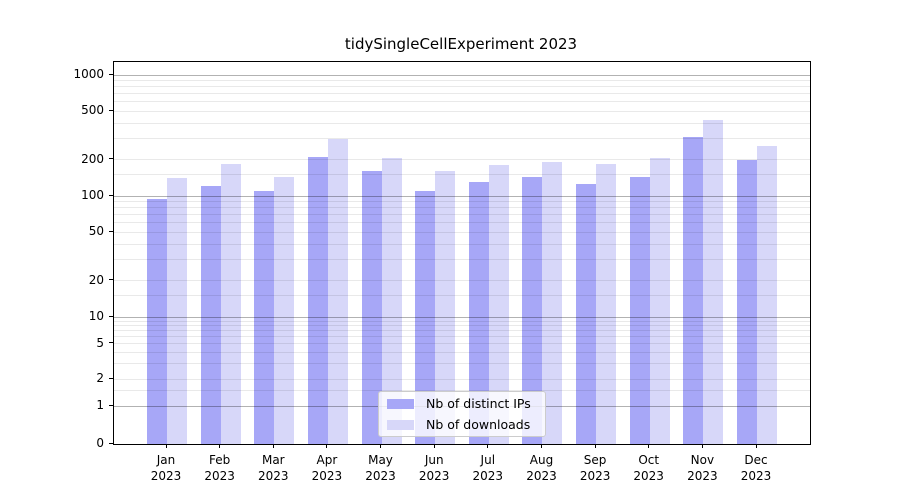  I want to click on y-tick-label-1000: 1000, so click(88, 74).